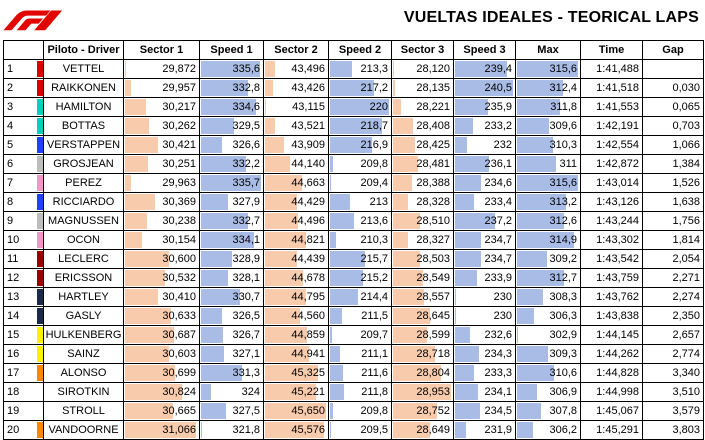  I want to click on sector1-cell: 31,066, so click(161, 430).